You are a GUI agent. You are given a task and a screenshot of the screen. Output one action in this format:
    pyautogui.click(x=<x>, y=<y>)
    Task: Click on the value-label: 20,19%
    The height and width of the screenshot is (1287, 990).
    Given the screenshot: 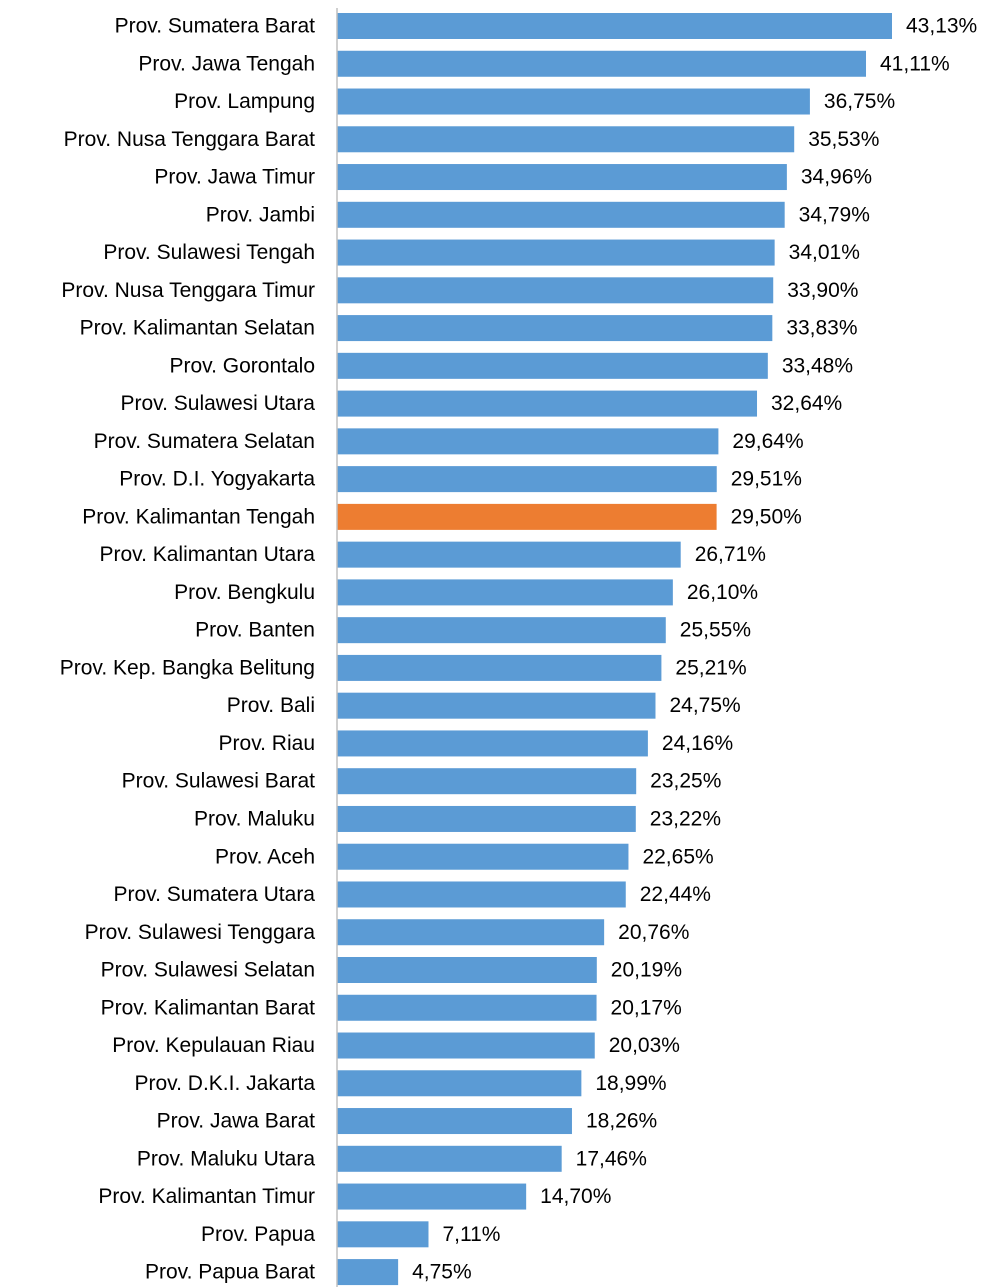 What is the action you would take?
    pyautogui.click(x=646, y=970)
    